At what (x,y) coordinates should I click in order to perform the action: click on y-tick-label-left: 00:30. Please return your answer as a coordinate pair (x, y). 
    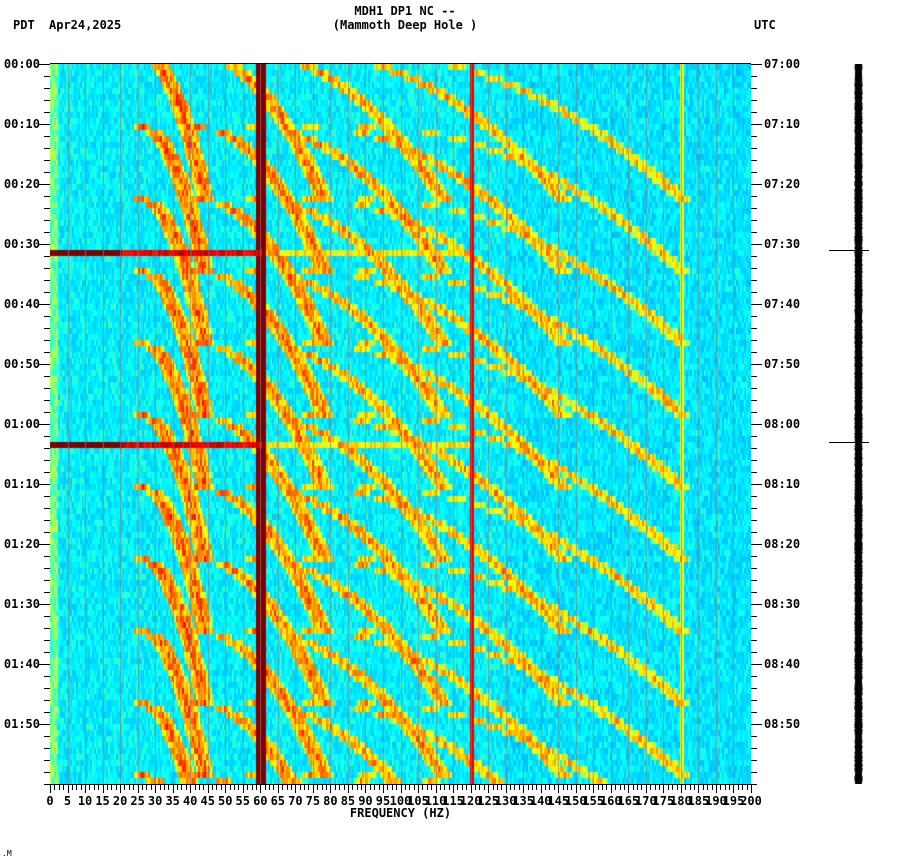
    Looking at the image, I should click on (21, 244).